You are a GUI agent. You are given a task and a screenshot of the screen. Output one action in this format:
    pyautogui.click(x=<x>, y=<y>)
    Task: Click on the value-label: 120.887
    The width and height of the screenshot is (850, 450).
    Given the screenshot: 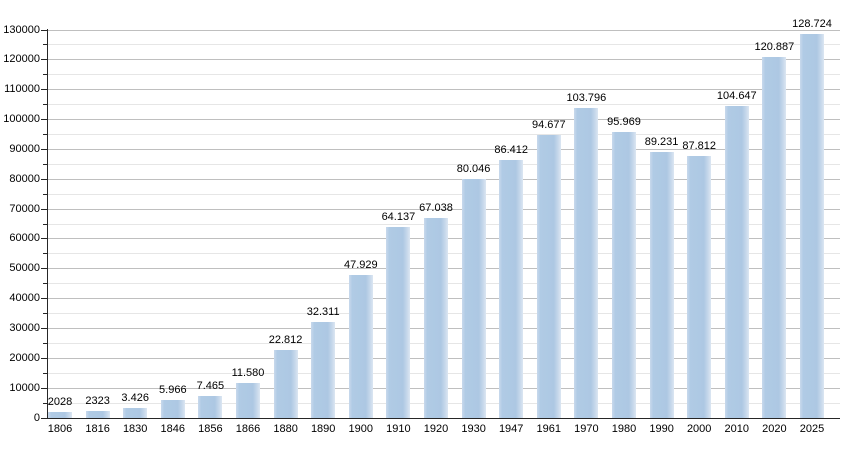 What is the action you would take?
    pyautogui.click(x=774, y=47)
    